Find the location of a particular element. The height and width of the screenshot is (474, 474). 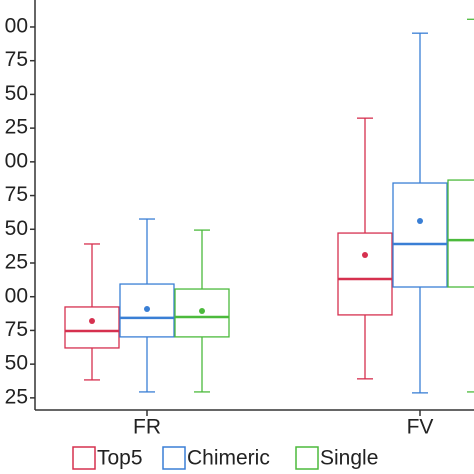

x-tick-label: FR is located at coordinates (147, 427).